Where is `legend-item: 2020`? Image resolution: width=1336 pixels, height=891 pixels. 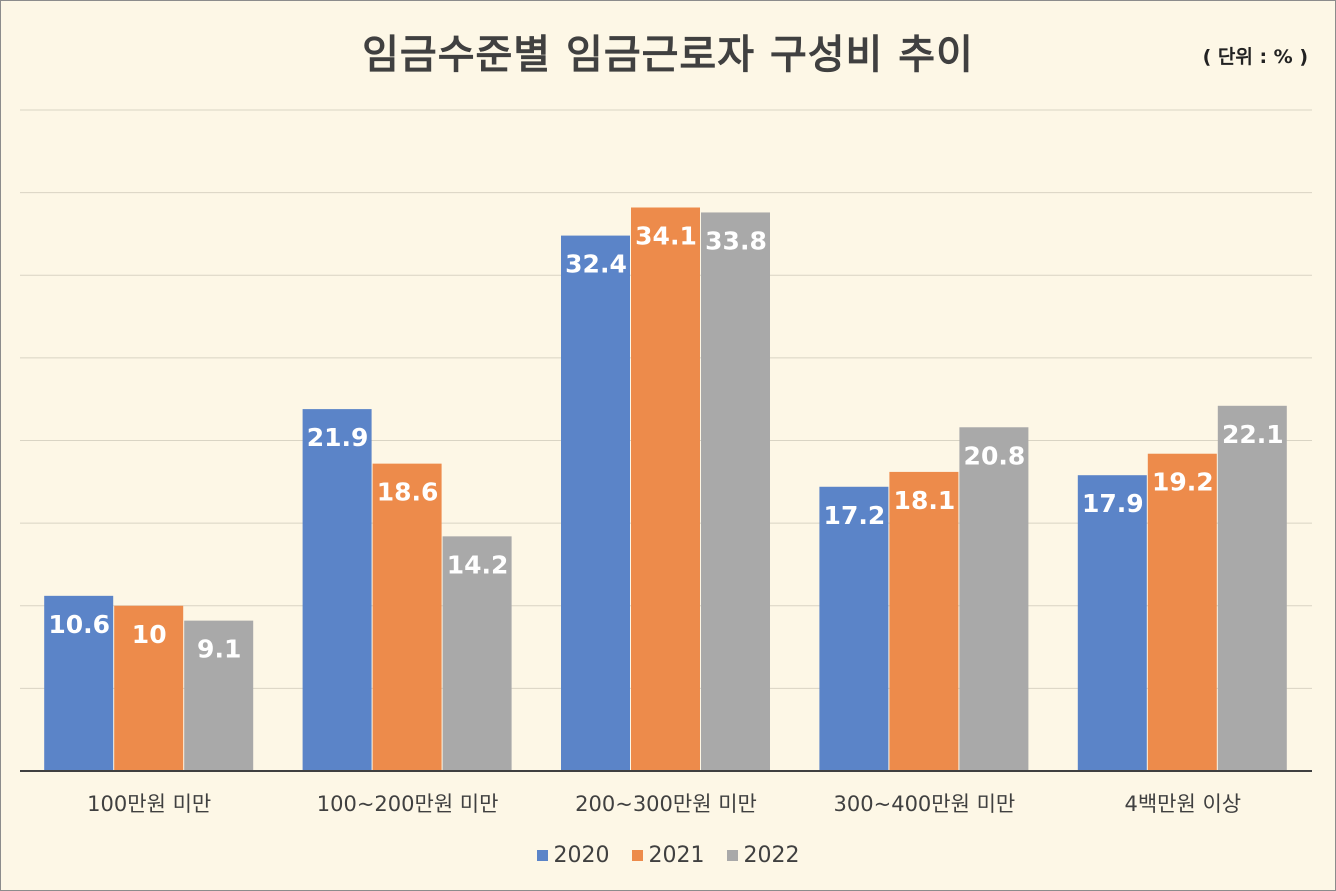 legend-item: 2020 is located at coordinates (573, 855).